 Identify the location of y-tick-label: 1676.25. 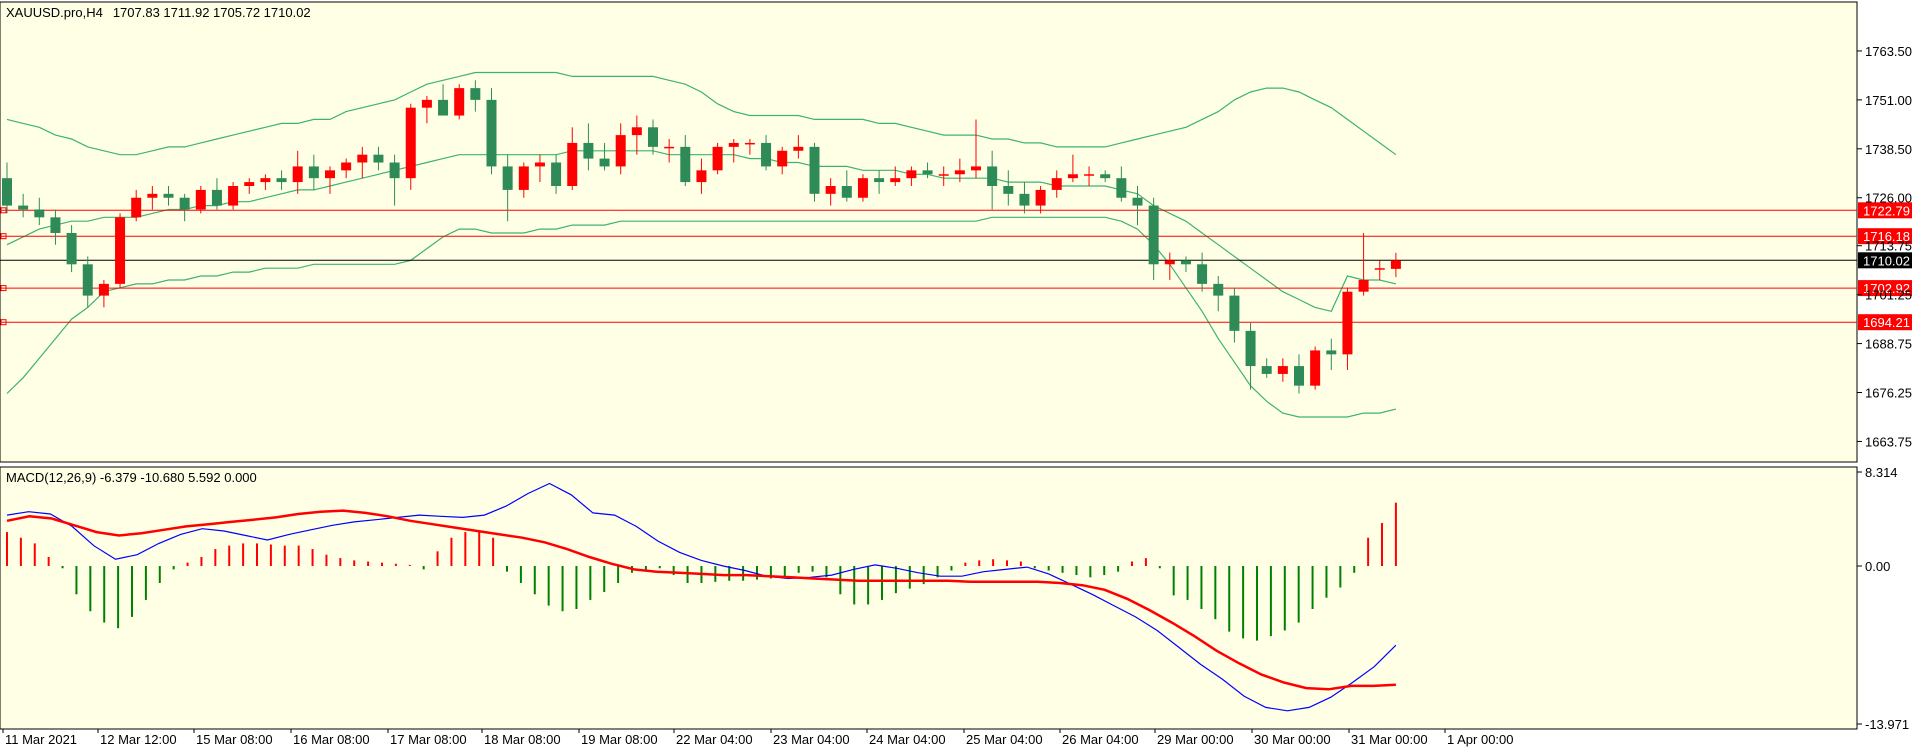
(1888, 393).